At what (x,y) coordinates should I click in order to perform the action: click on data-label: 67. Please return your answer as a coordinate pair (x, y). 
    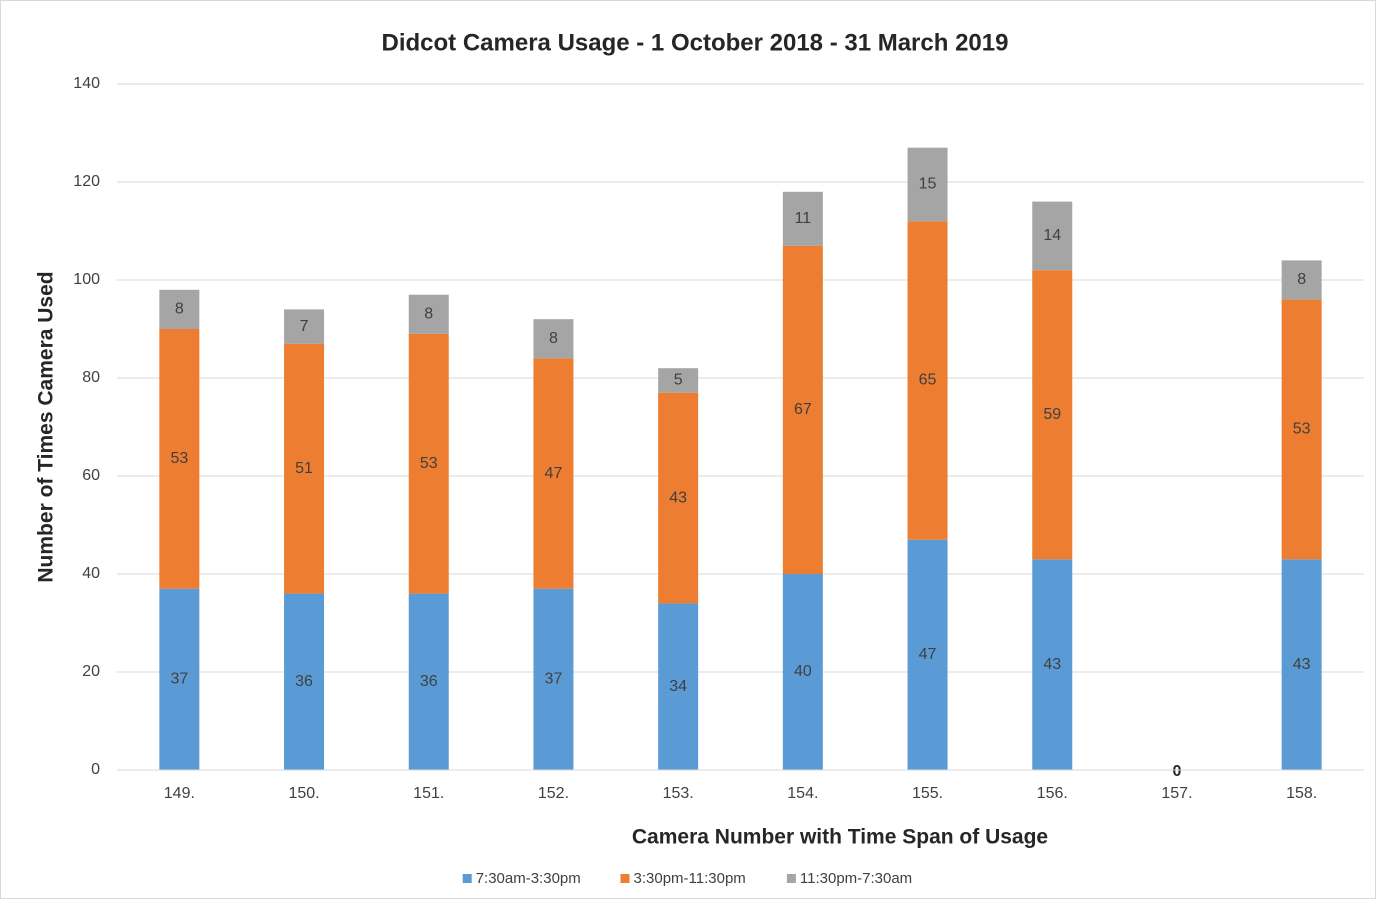
    Looking at the image, I should click on (803, 409).